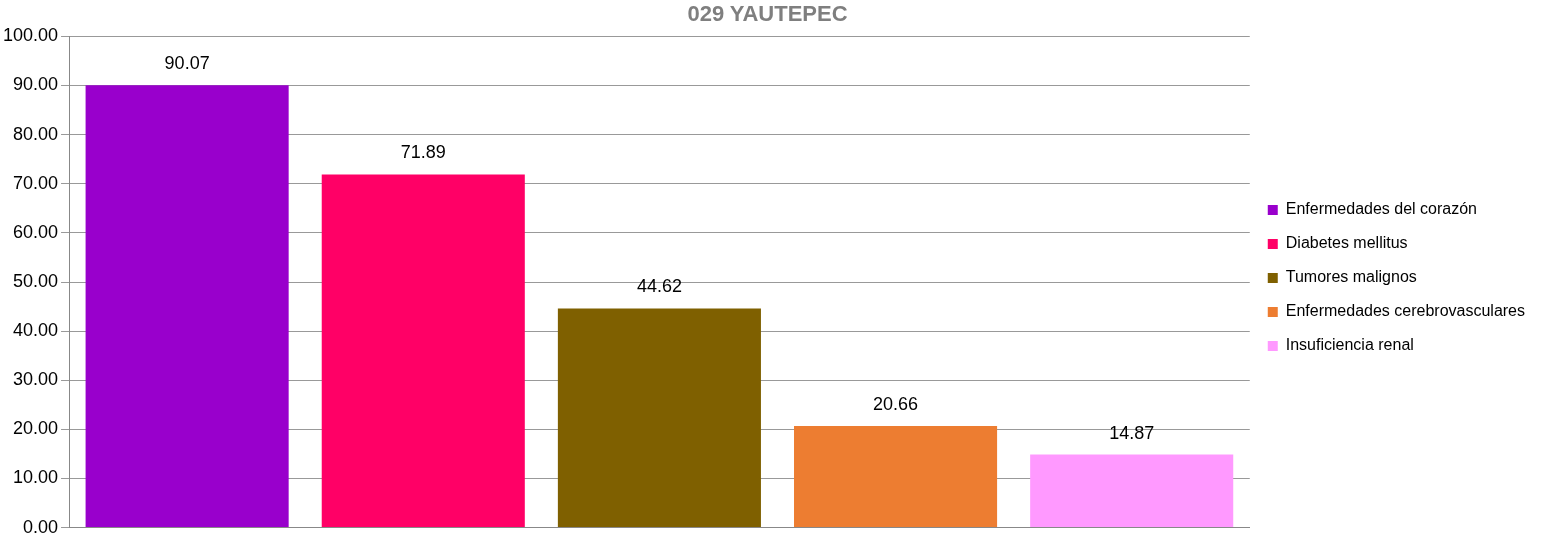 This screenshot has height=556, width=1545. Describe the element at coordinates (1132, 432) in the screenshot. I see `data-label: 14.87` at that location.